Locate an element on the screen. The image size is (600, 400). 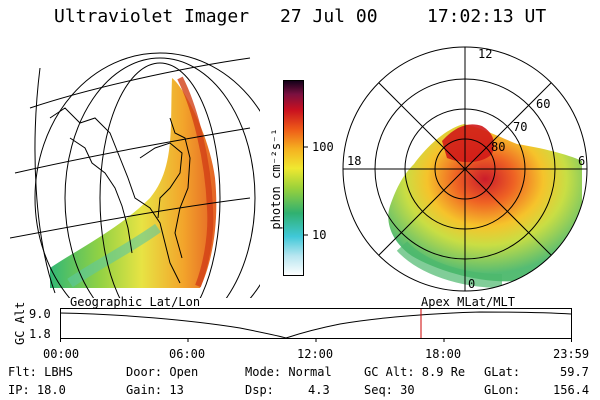
glat-value: 59.7 is located at coordinates (574, 372).